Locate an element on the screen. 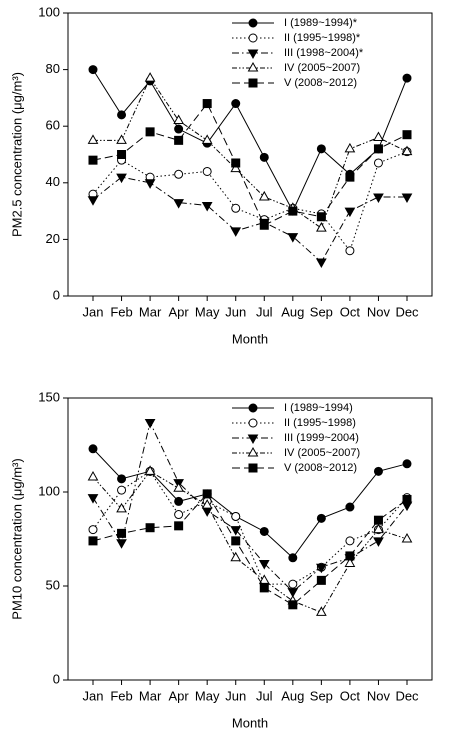 This screenshot has height=736, width=450. x-tick-label: Mar is located at coordinates (150, 695).